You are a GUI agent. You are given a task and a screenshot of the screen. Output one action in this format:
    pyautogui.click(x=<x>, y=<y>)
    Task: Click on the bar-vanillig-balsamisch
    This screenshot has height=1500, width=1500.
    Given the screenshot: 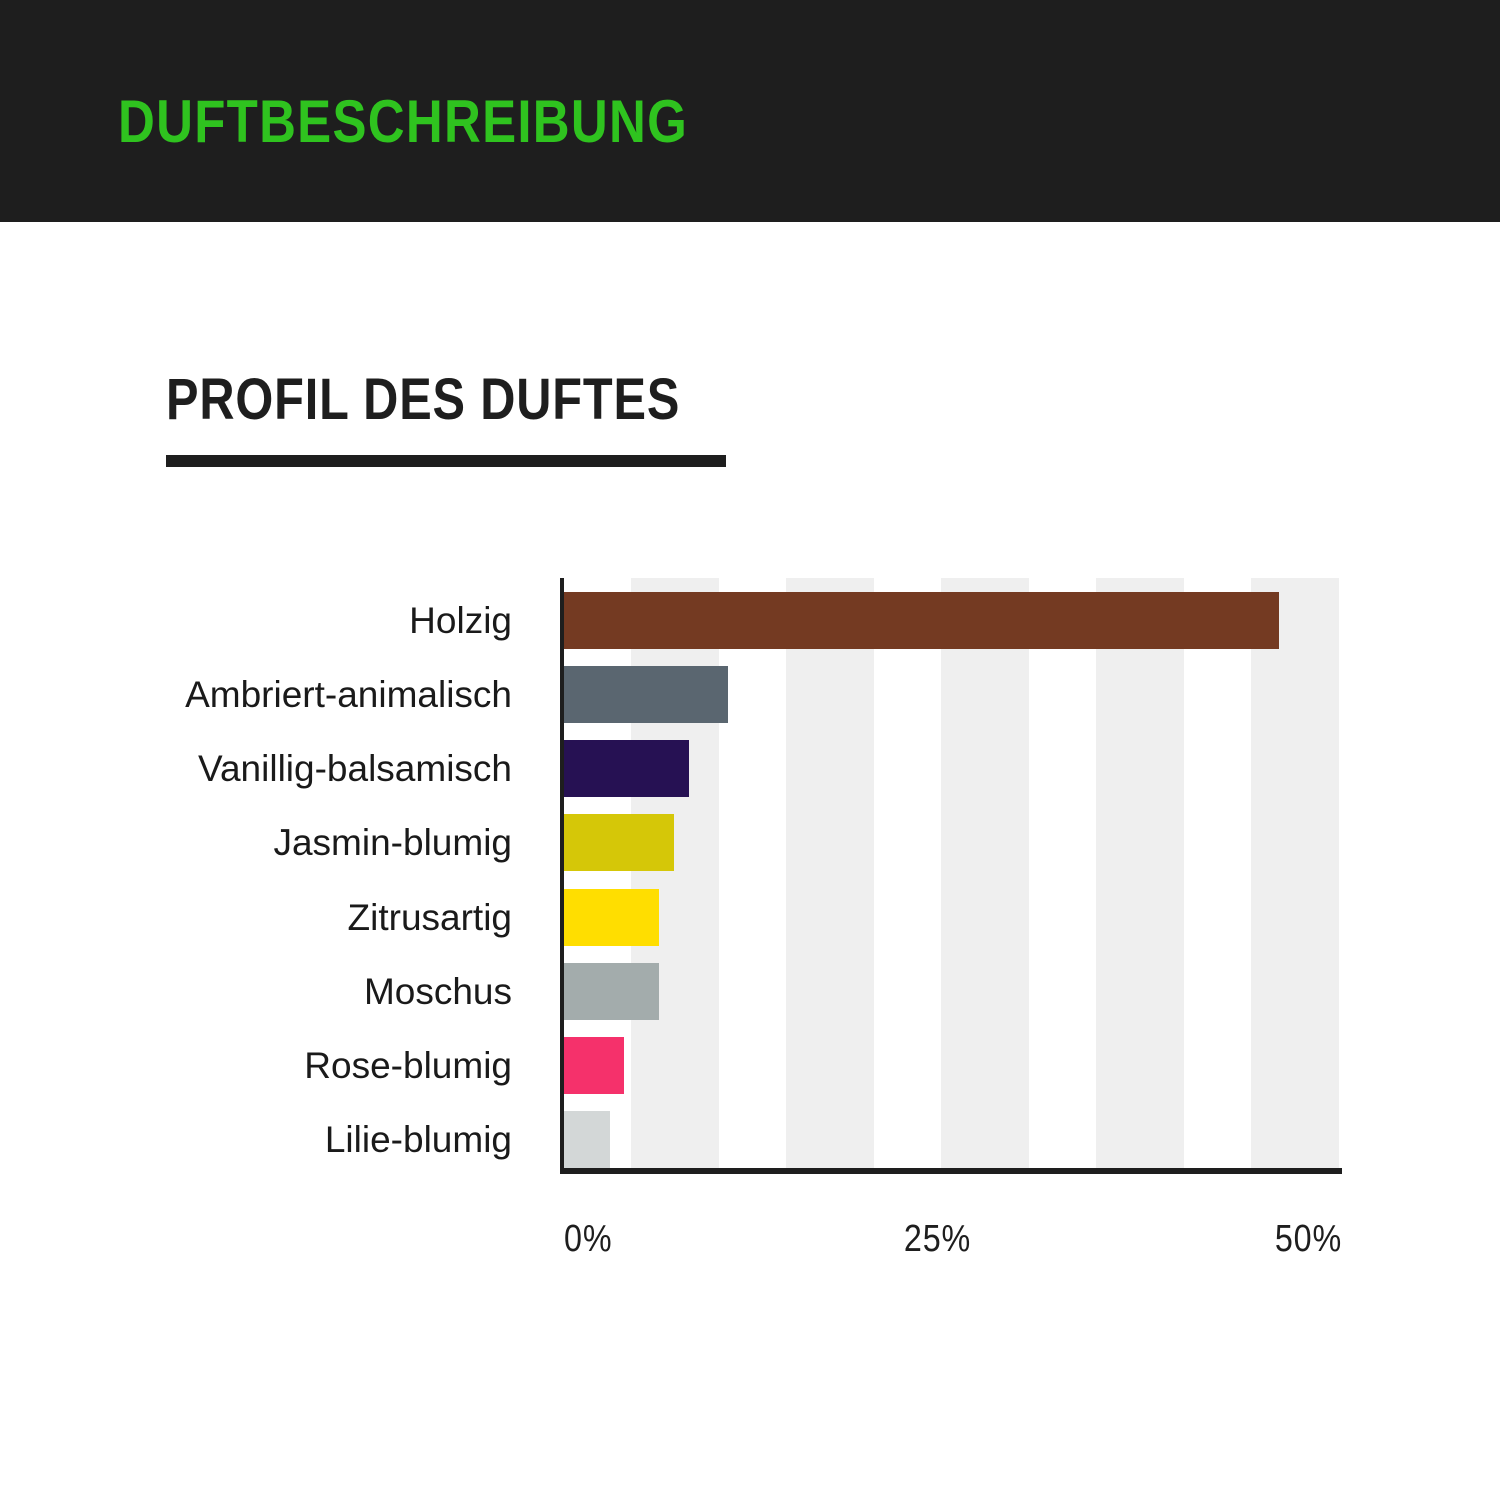 What is the action you would take?
    pyautogui.click(x=627, y=769)
    